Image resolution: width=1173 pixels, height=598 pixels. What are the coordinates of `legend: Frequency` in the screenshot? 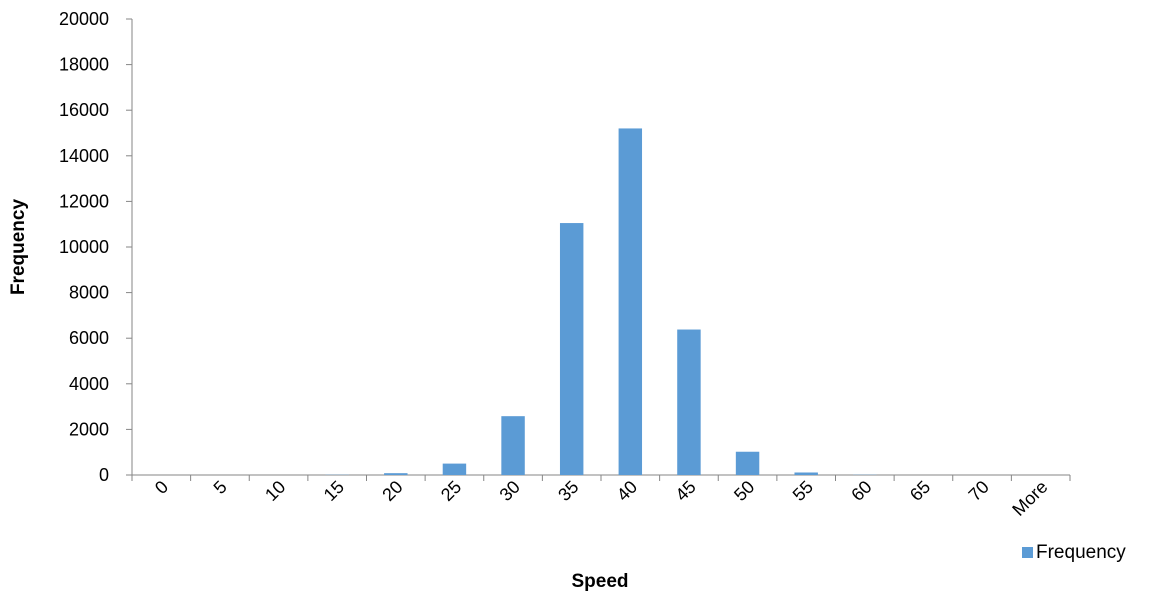 It's located at (1074, 552).